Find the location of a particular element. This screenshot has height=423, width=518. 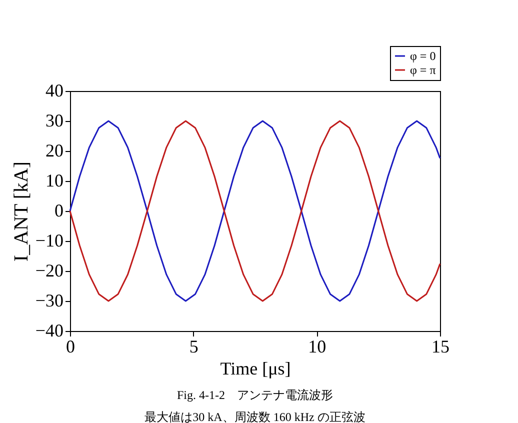

y-tick-label: 30 is located at coordinates (55, 120).